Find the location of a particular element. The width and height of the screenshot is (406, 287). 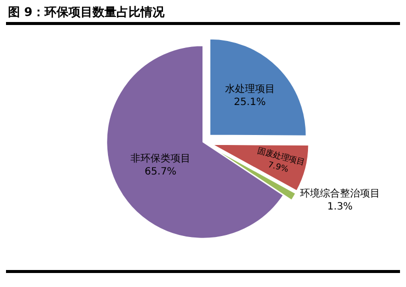

data-label: 1.3% is located at coordinates (340, 207).